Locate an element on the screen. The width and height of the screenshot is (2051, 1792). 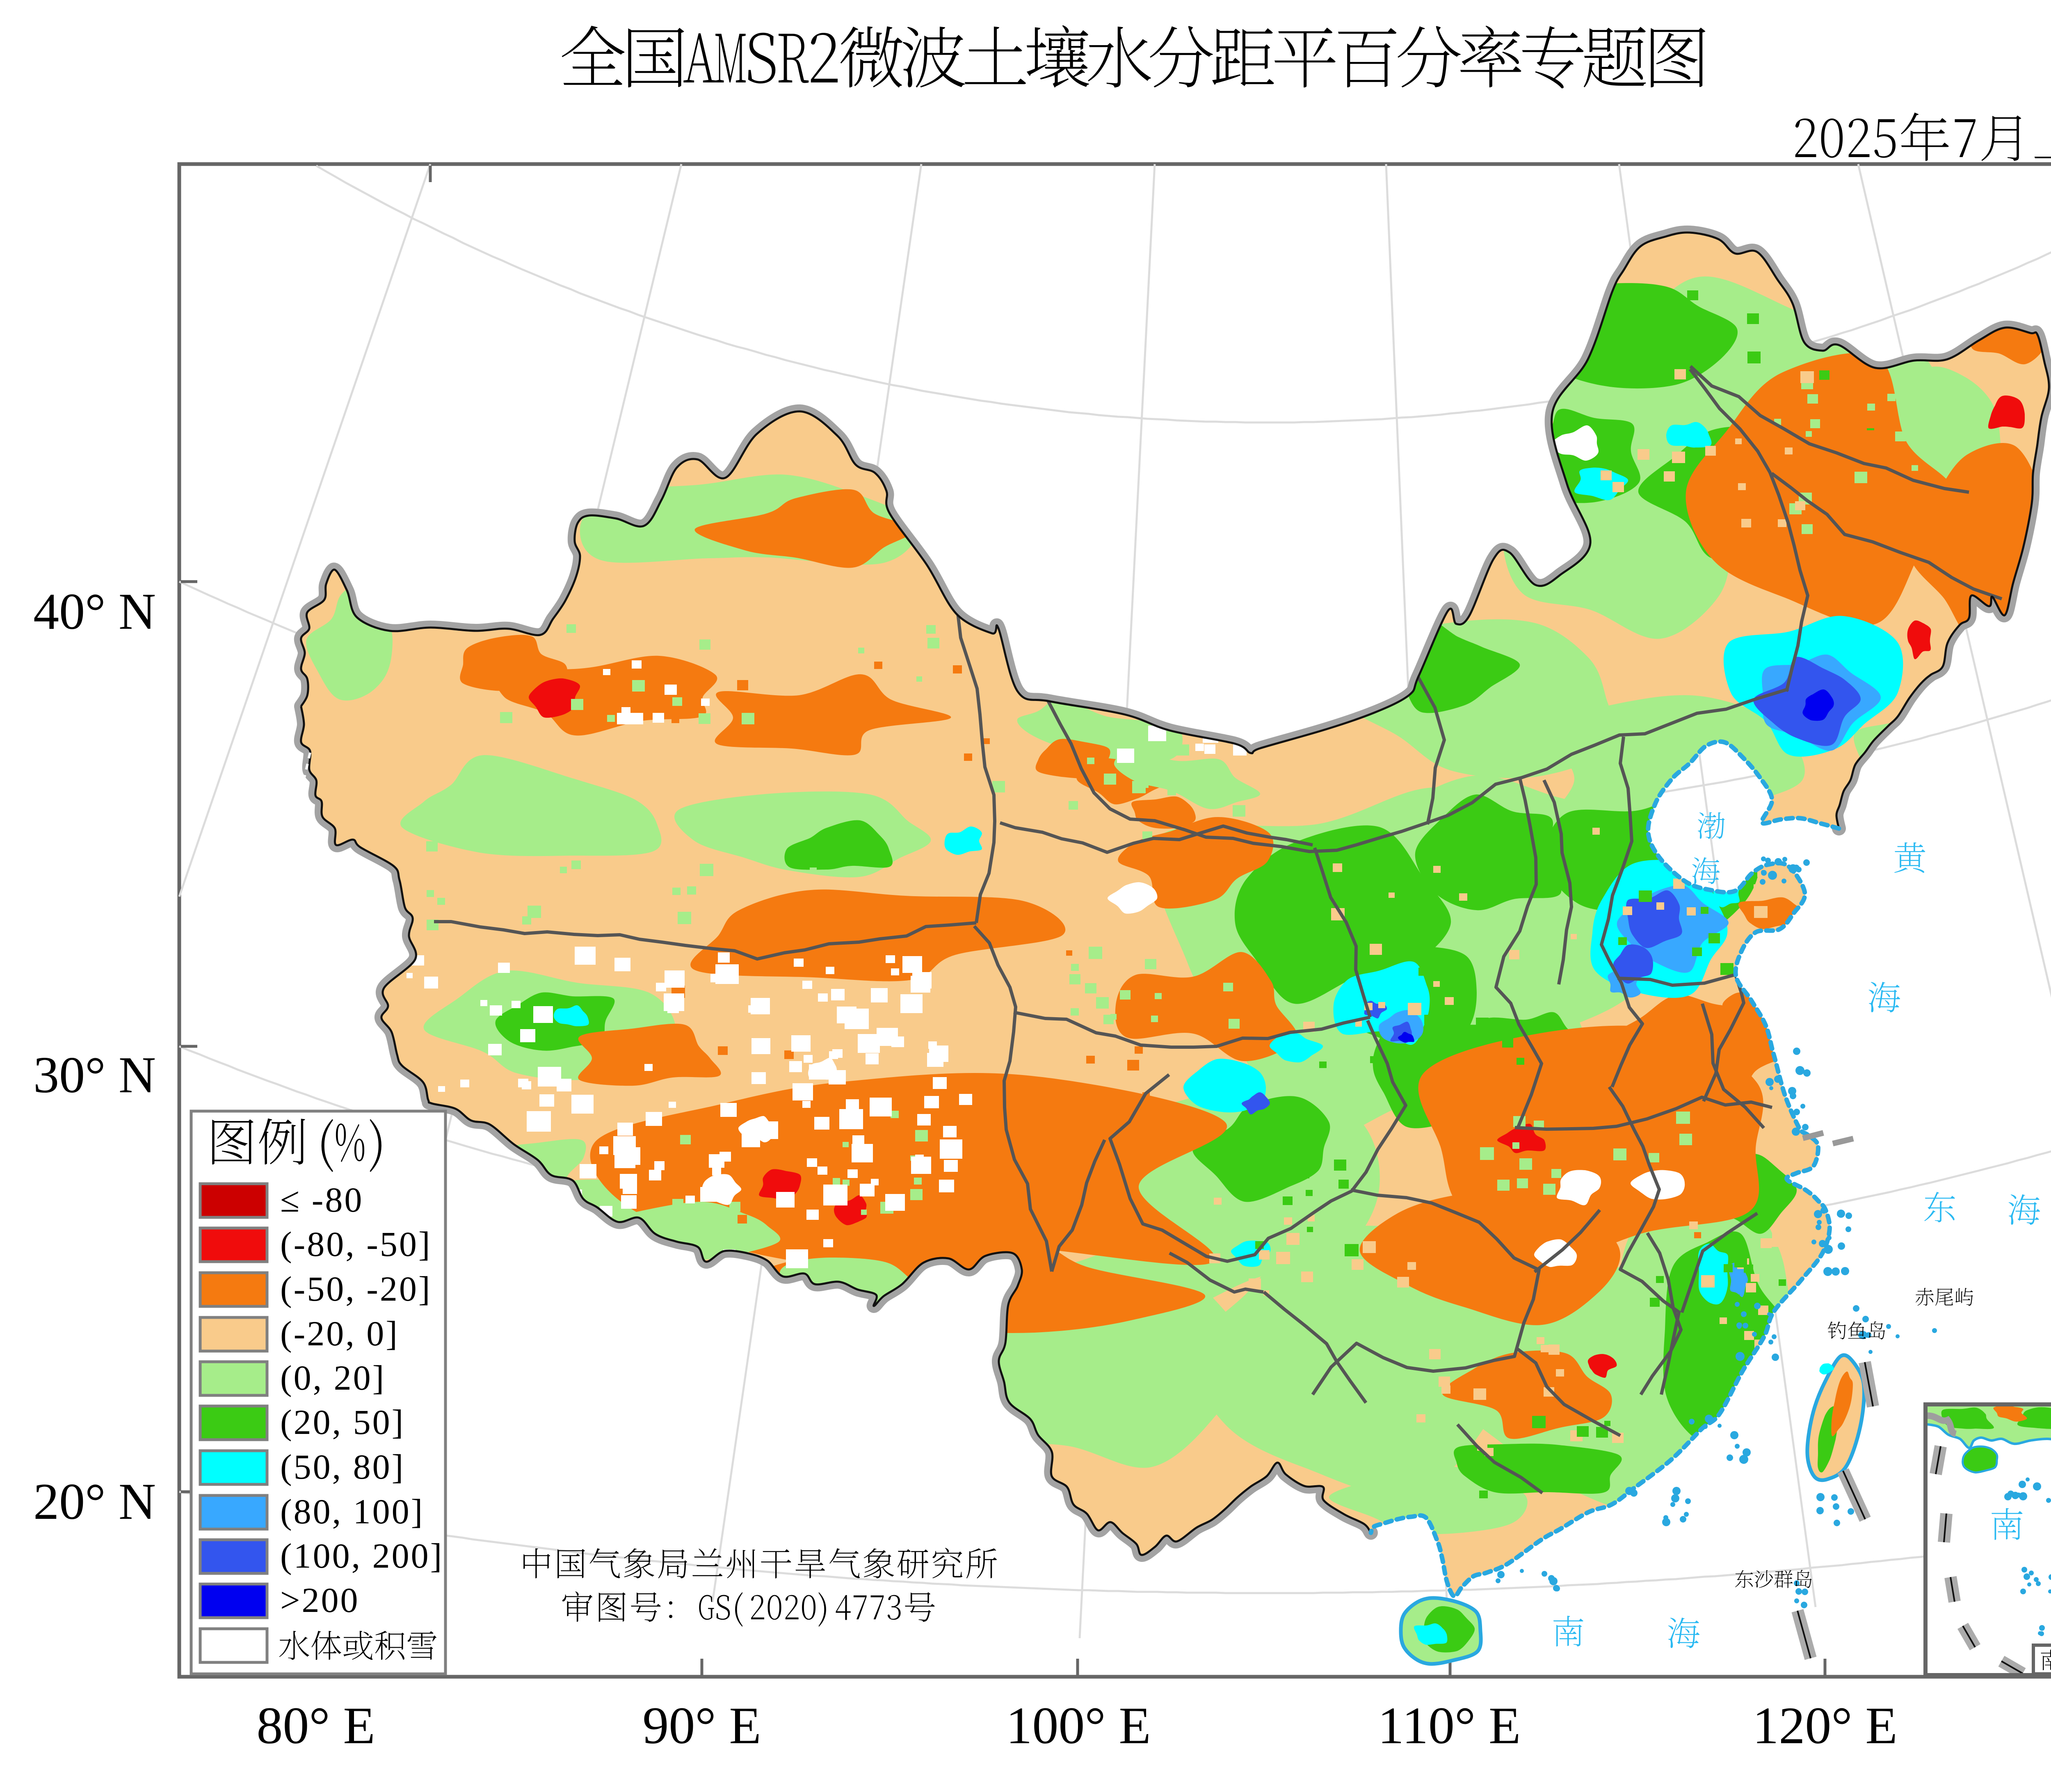
svg-text: 20° N is located at coordinates (94, 1501).